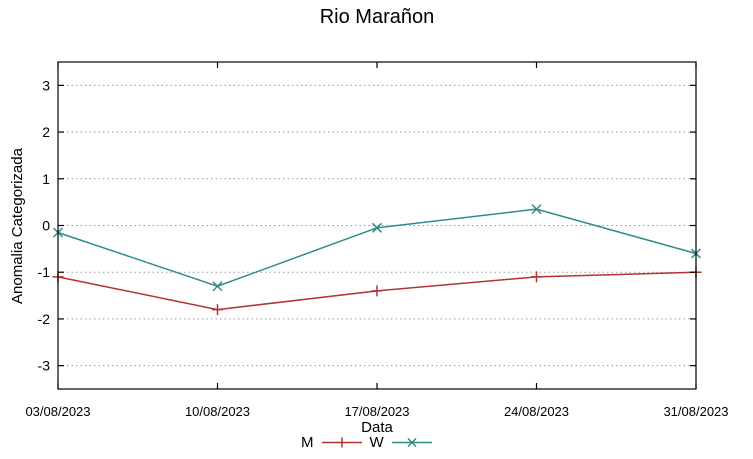 The width and height of the screenshot is (753, 459). What do you see at coordinates (46, 179) in the screenshot?
I see `y-tick-label-1: 1` at bounding box center [46, 179].